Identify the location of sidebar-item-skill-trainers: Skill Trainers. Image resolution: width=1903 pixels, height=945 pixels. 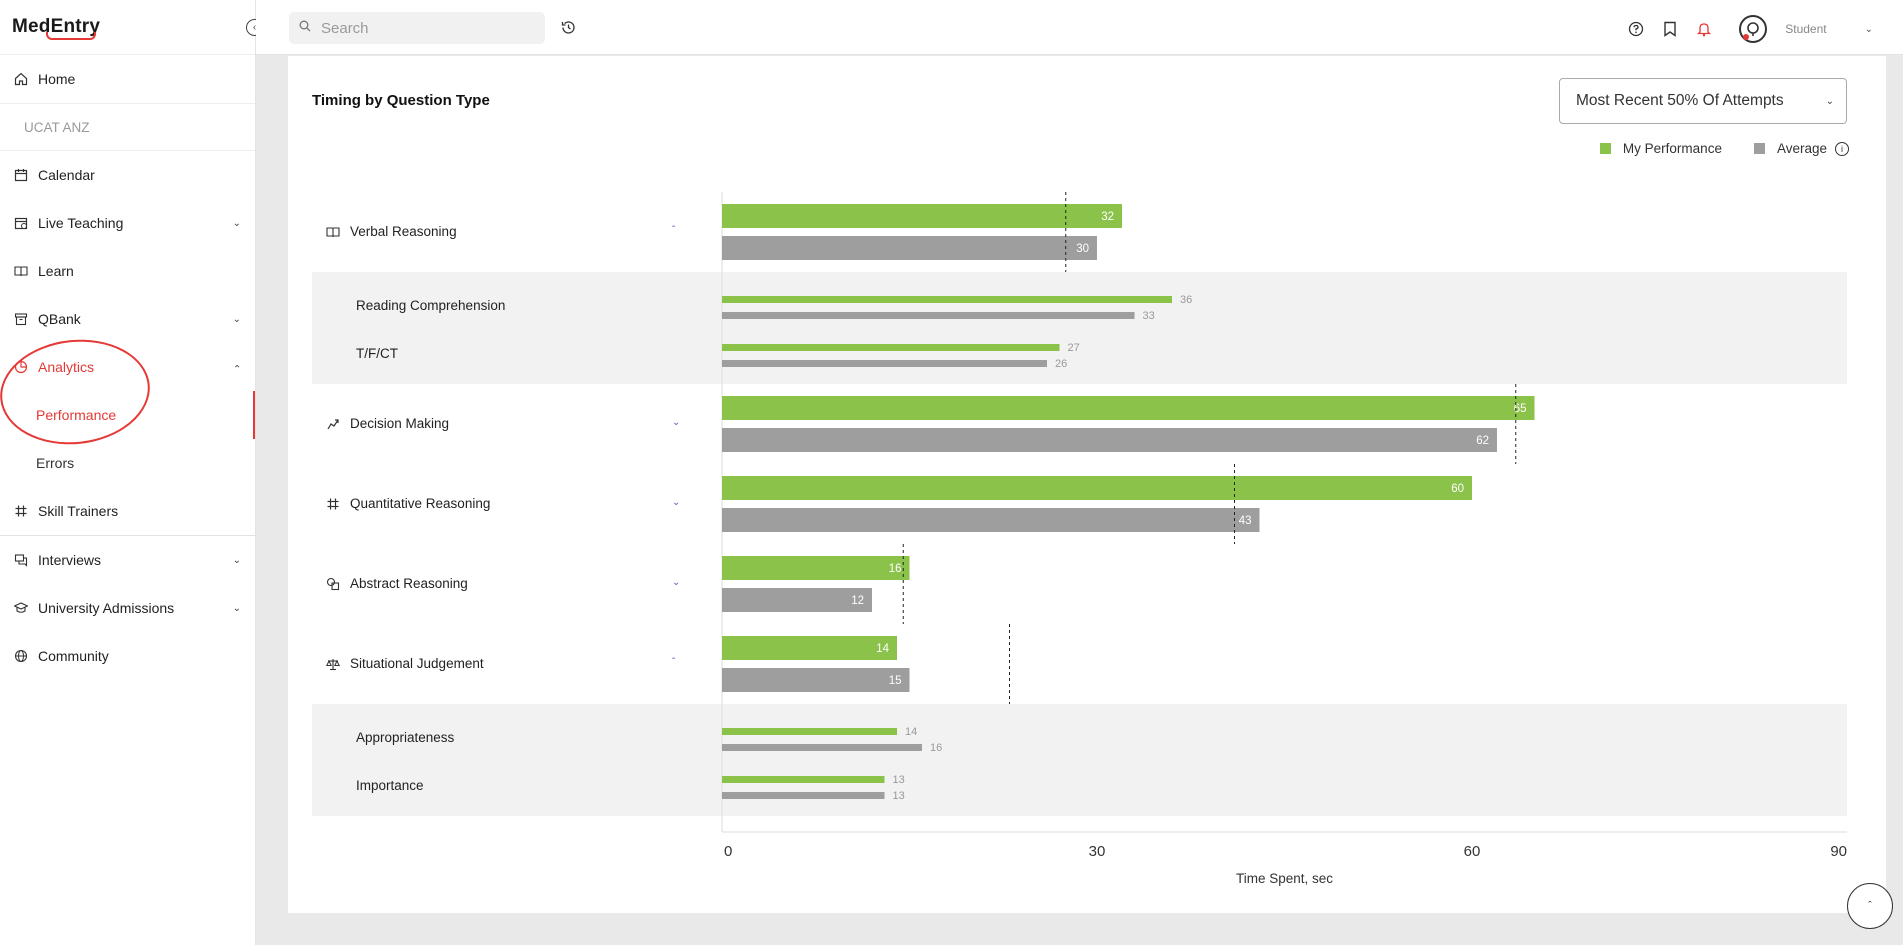
(127, 511).